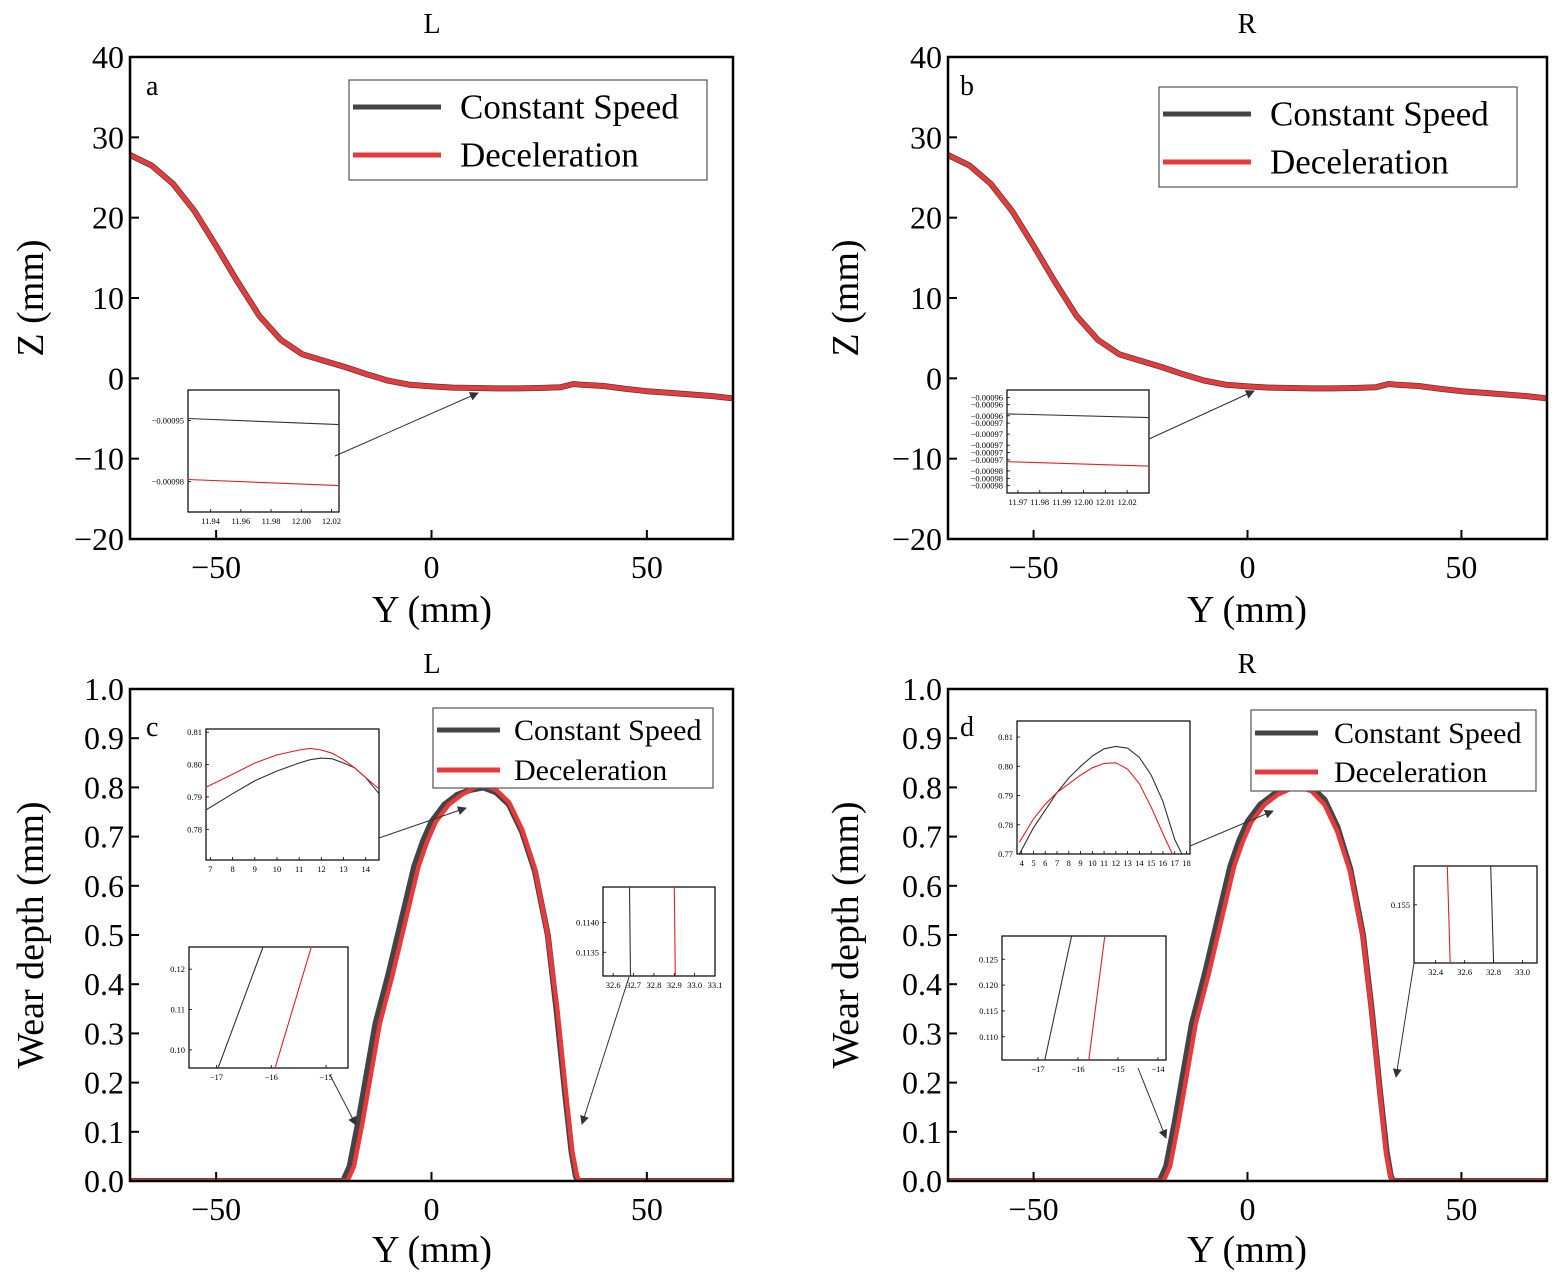  What do you see at coordinates (1061, 502) in the screenshot?
I see `inset-x-tick-label: 11.99` at bounding box center [1061, 502].